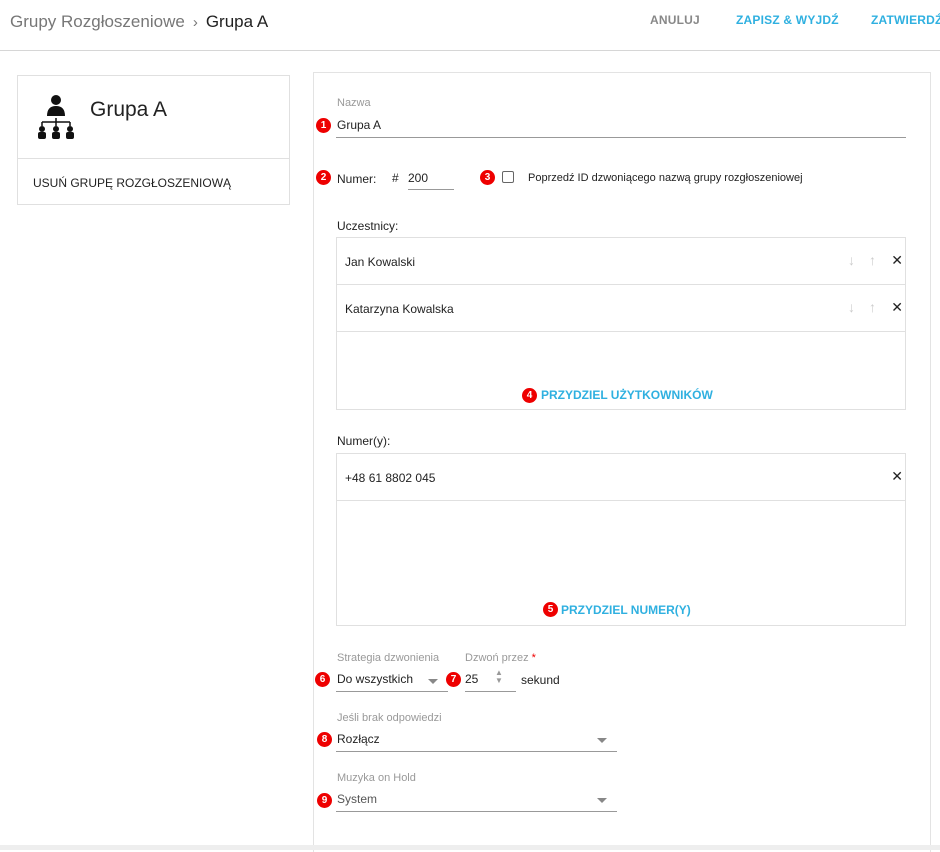  What do you see at coordinates (529, 395) in the screenshot?
I see `badge-4: 4` at bounding box center [529, 395].